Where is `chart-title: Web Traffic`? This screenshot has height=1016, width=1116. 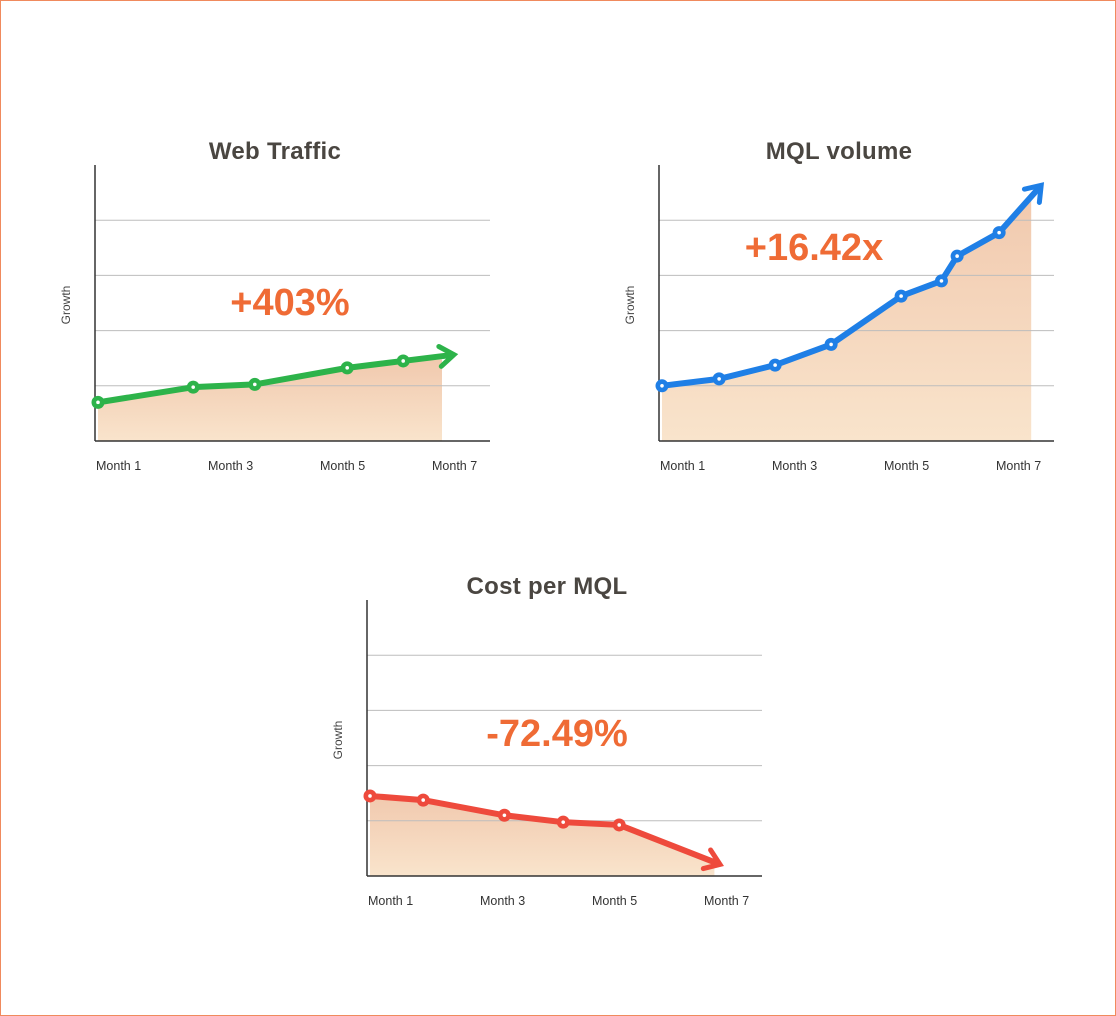 chart-title: Web Traffic is located at coordinates (275, 151).